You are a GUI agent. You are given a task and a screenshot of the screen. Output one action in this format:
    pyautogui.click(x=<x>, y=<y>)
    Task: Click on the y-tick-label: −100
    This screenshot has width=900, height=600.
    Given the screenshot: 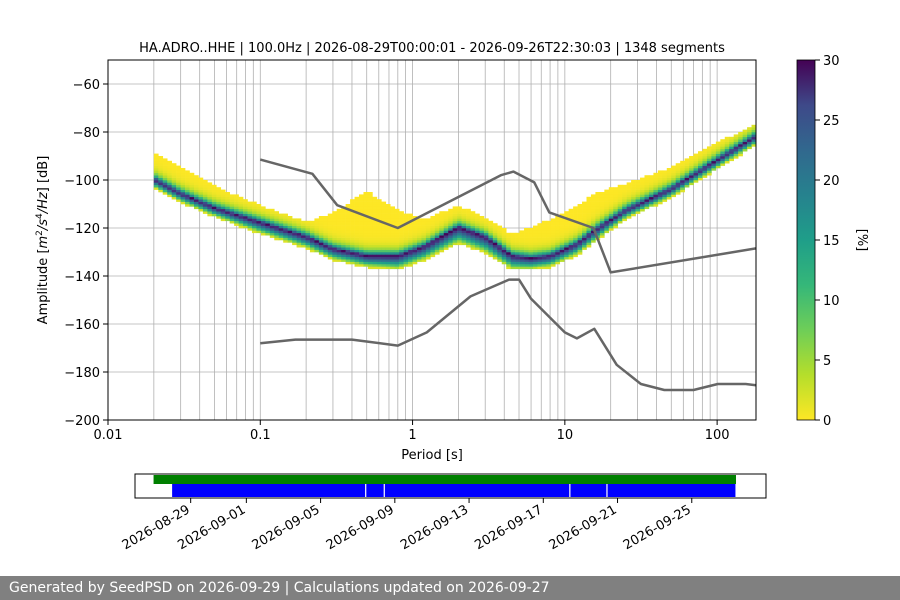 What is the action you would take?
    pyautogui.click(x=82, y=181)
    